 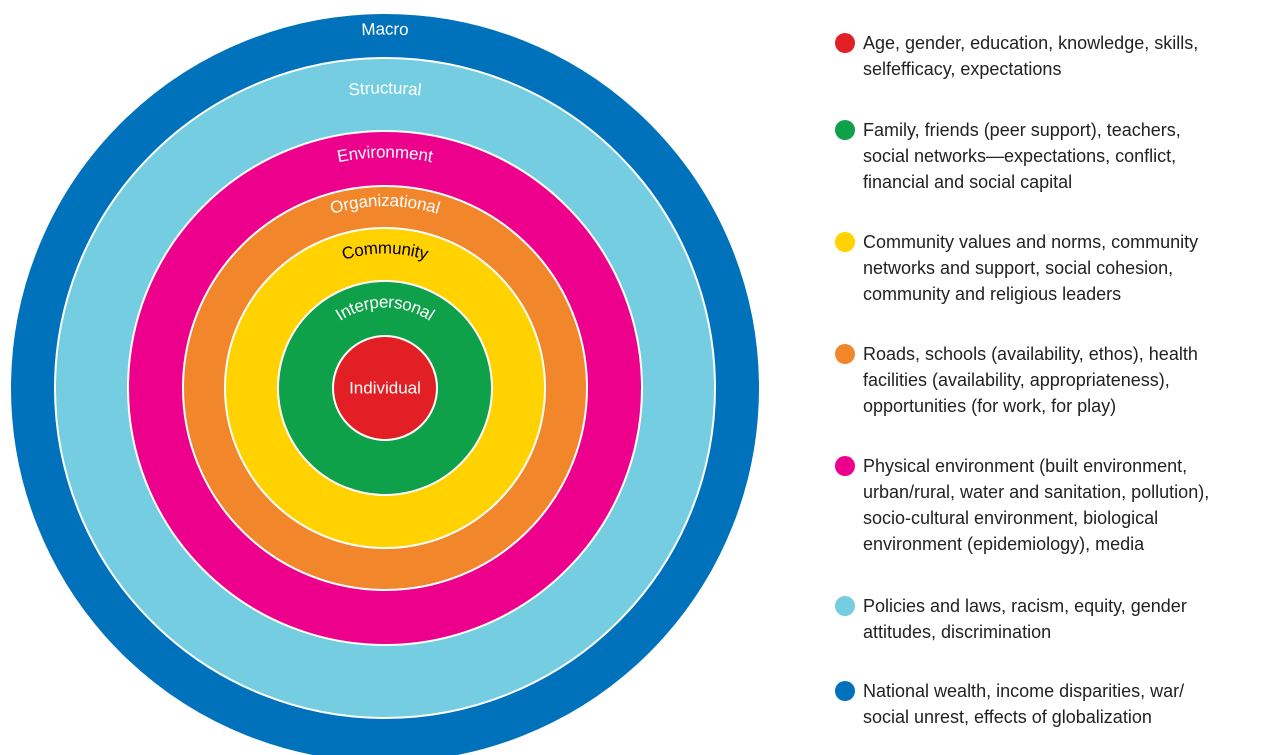 I want to click on legend-text: socio-cultural environment, biological, so click(x=1010, y=518).